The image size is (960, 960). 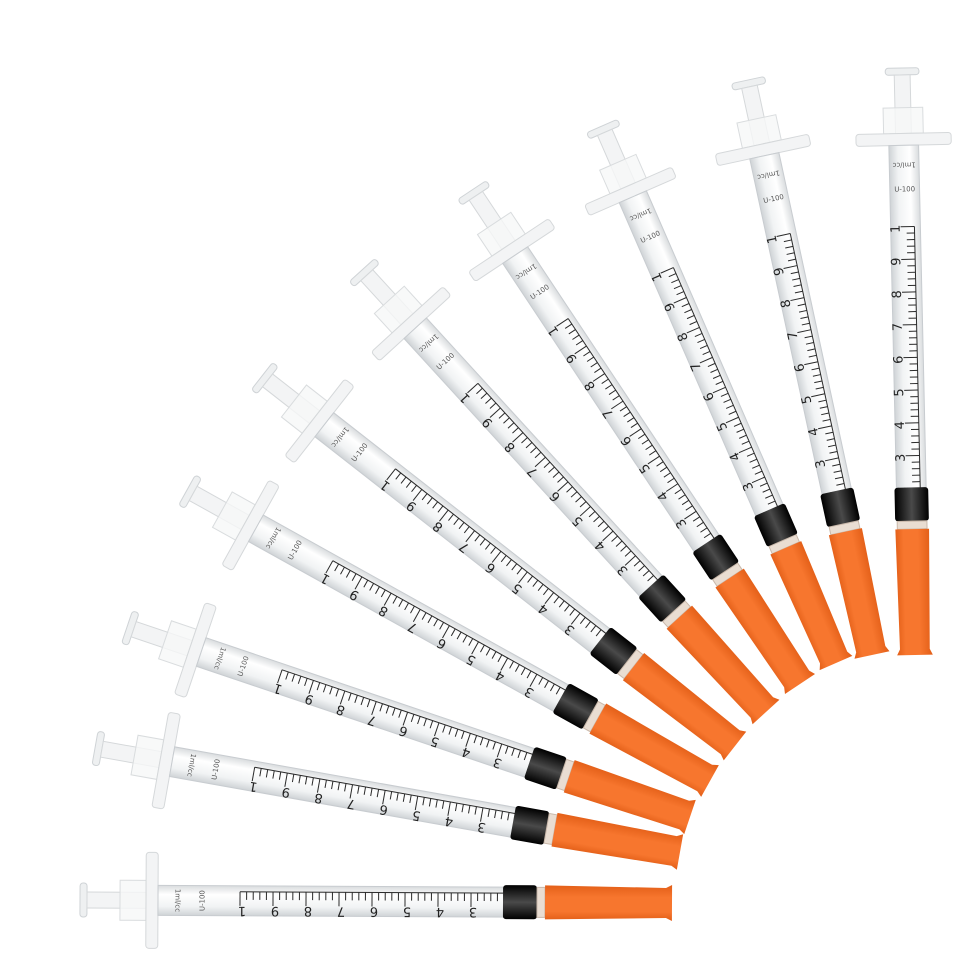 I want to click on needle-hub, so click(x=912, y=525).